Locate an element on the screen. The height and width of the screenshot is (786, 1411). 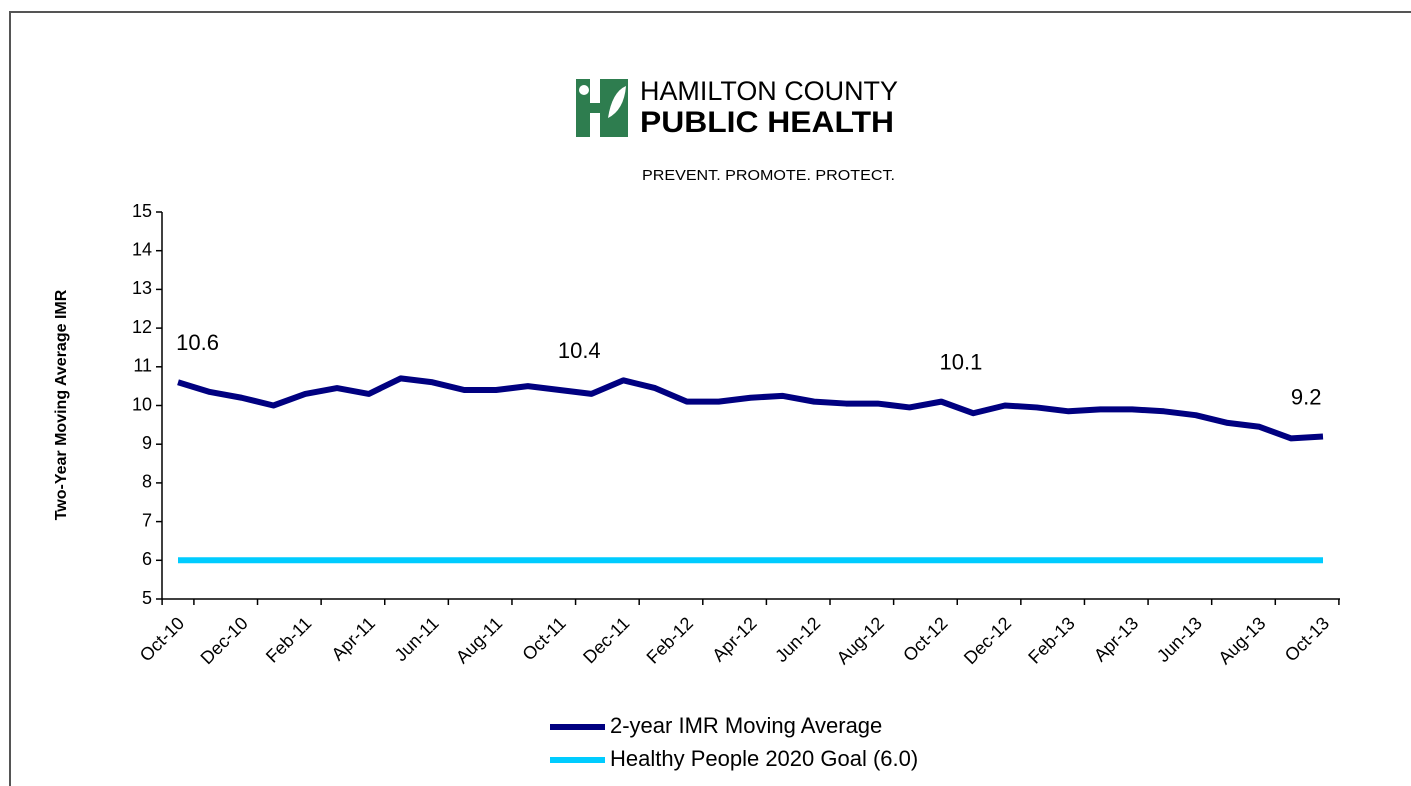
y-tick-label: 11 is located at coordinates (142, 366).